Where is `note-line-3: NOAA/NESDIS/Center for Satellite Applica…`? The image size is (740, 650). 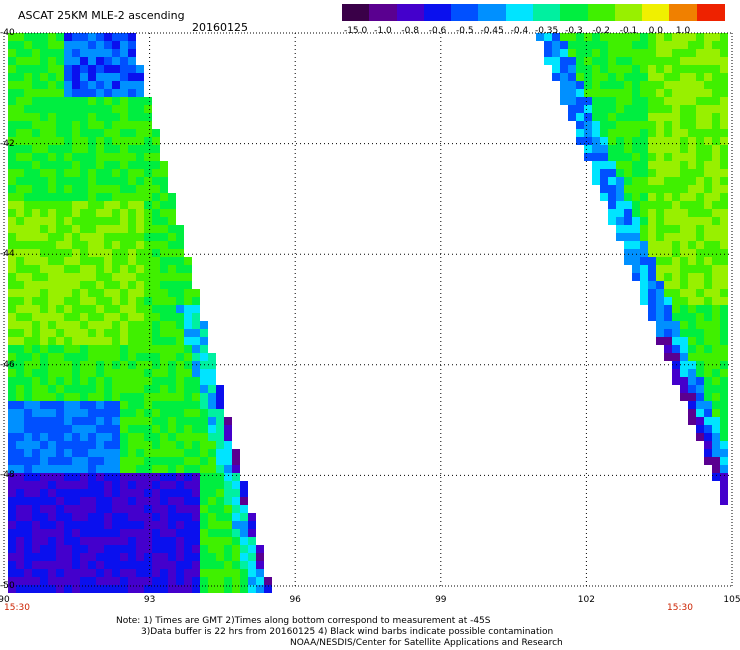
note-line-3: NOAA/NESDIS/Center for Satellite Applica… is located at coordinates (426, 643).